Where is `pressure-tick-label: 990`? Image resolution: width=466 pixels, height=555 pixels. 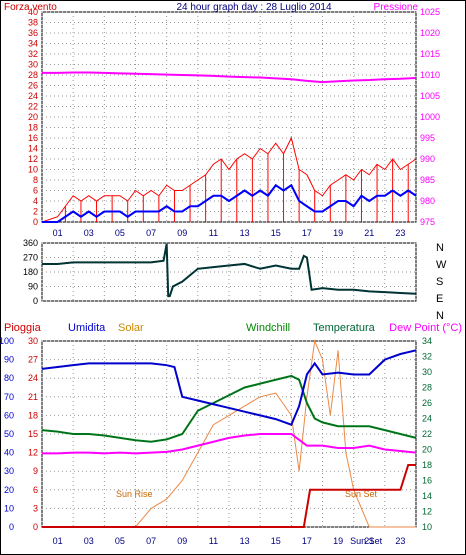 pressure-tick-label: 990 is located at coordinates (427, 159).